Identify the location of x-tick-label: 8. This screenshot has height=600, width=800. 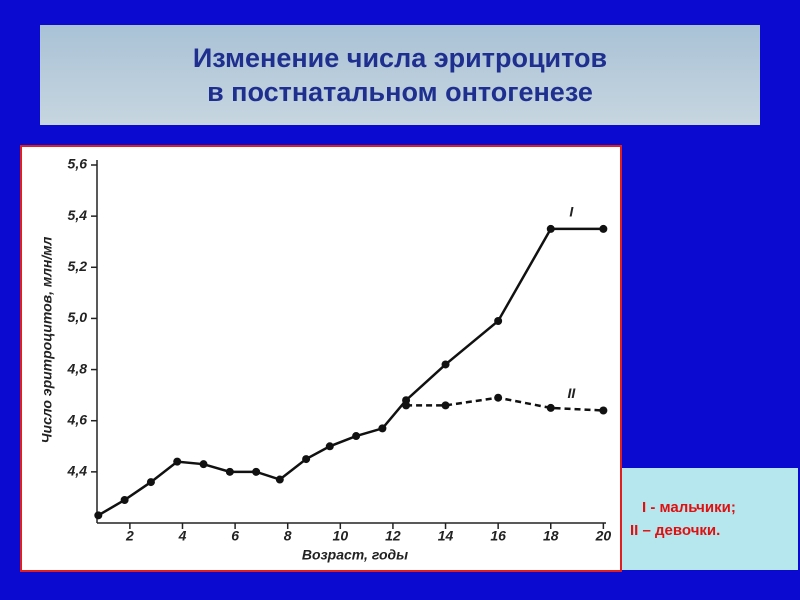
(288, 536).